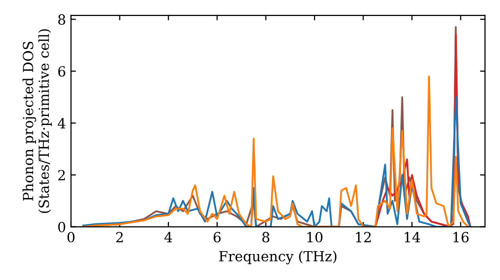 Image resolution: width=500 pixels, height=280 pixels. I want to click on line-series, so click(423, 130).